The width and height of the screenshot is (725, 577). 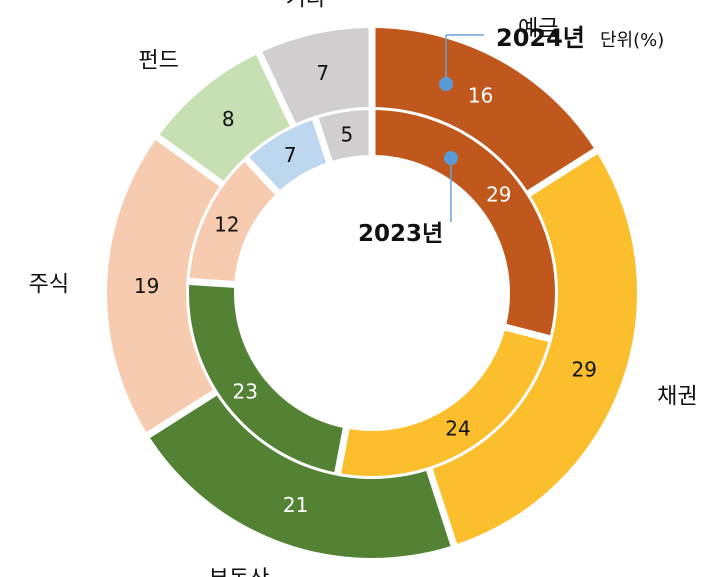 What do you see at coordinates (480, 95) in the screenshot?
I see `outer-value-label: 16` at bounding box center [480, 95].